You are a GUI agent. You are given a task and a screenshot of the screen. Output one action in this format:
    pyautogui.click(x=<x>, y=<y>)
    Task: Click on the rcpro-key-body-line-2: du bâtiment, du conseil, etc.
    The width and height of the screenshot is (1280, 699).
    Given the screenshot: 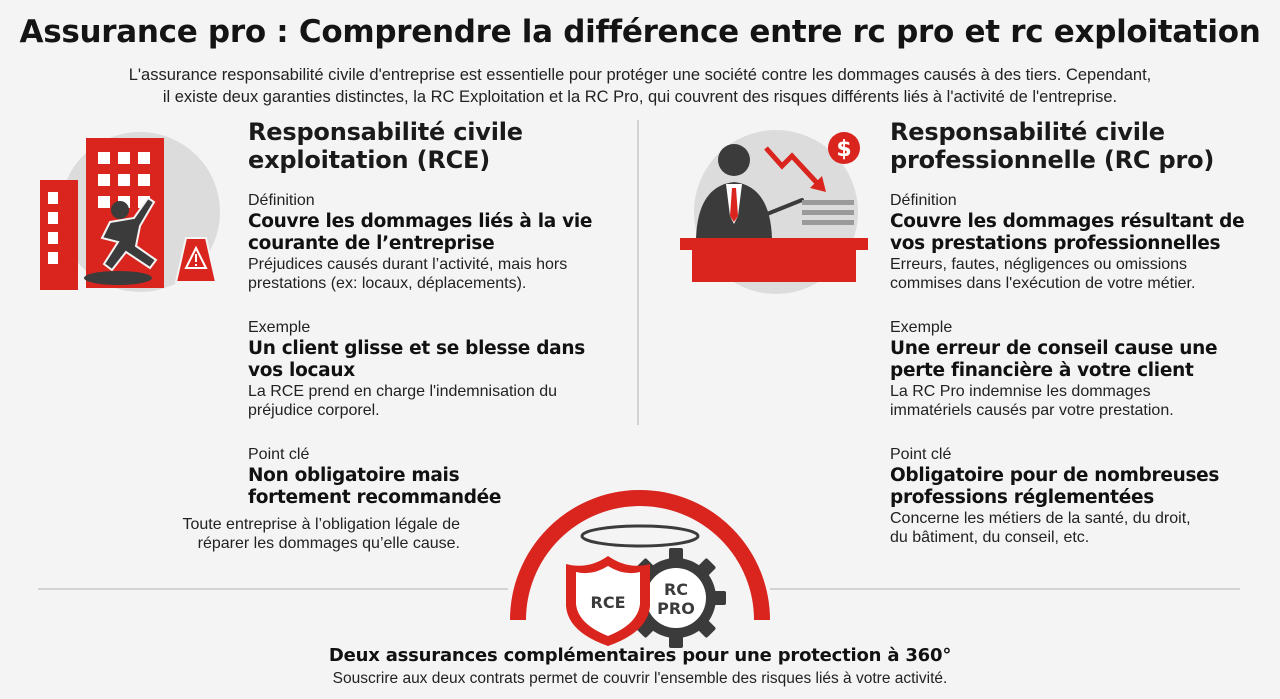 What is the action you would take?
    pyautogui.click(x=990, y=537)
    